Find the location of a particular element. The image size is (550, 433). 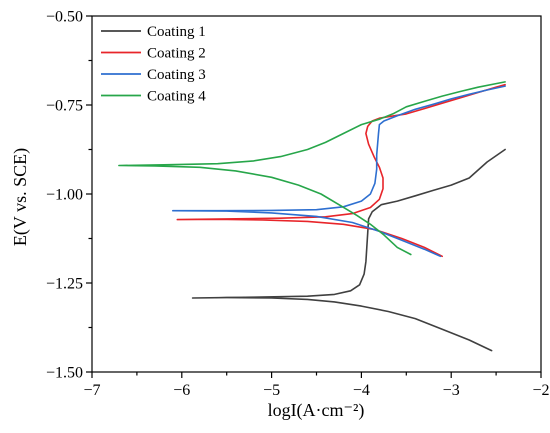

x-tick-label: −2 is located at coordinates (540, 390).